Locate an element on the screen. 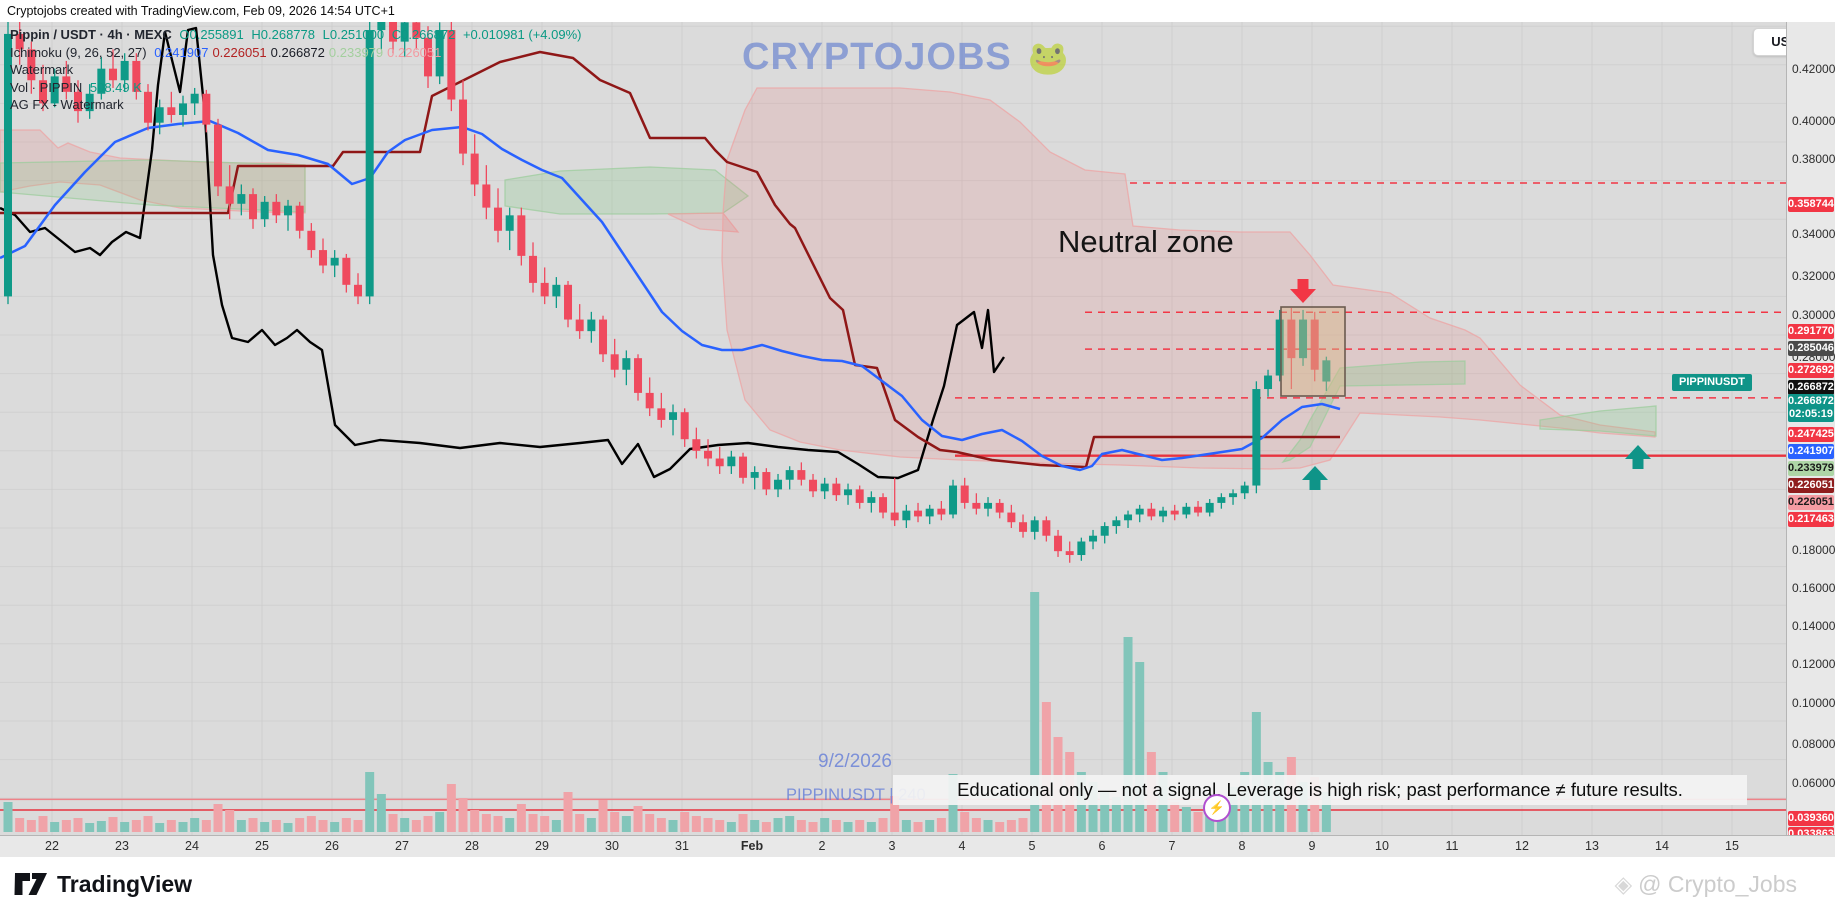  time-tick: 14 is located at coordinates (1662, 846).